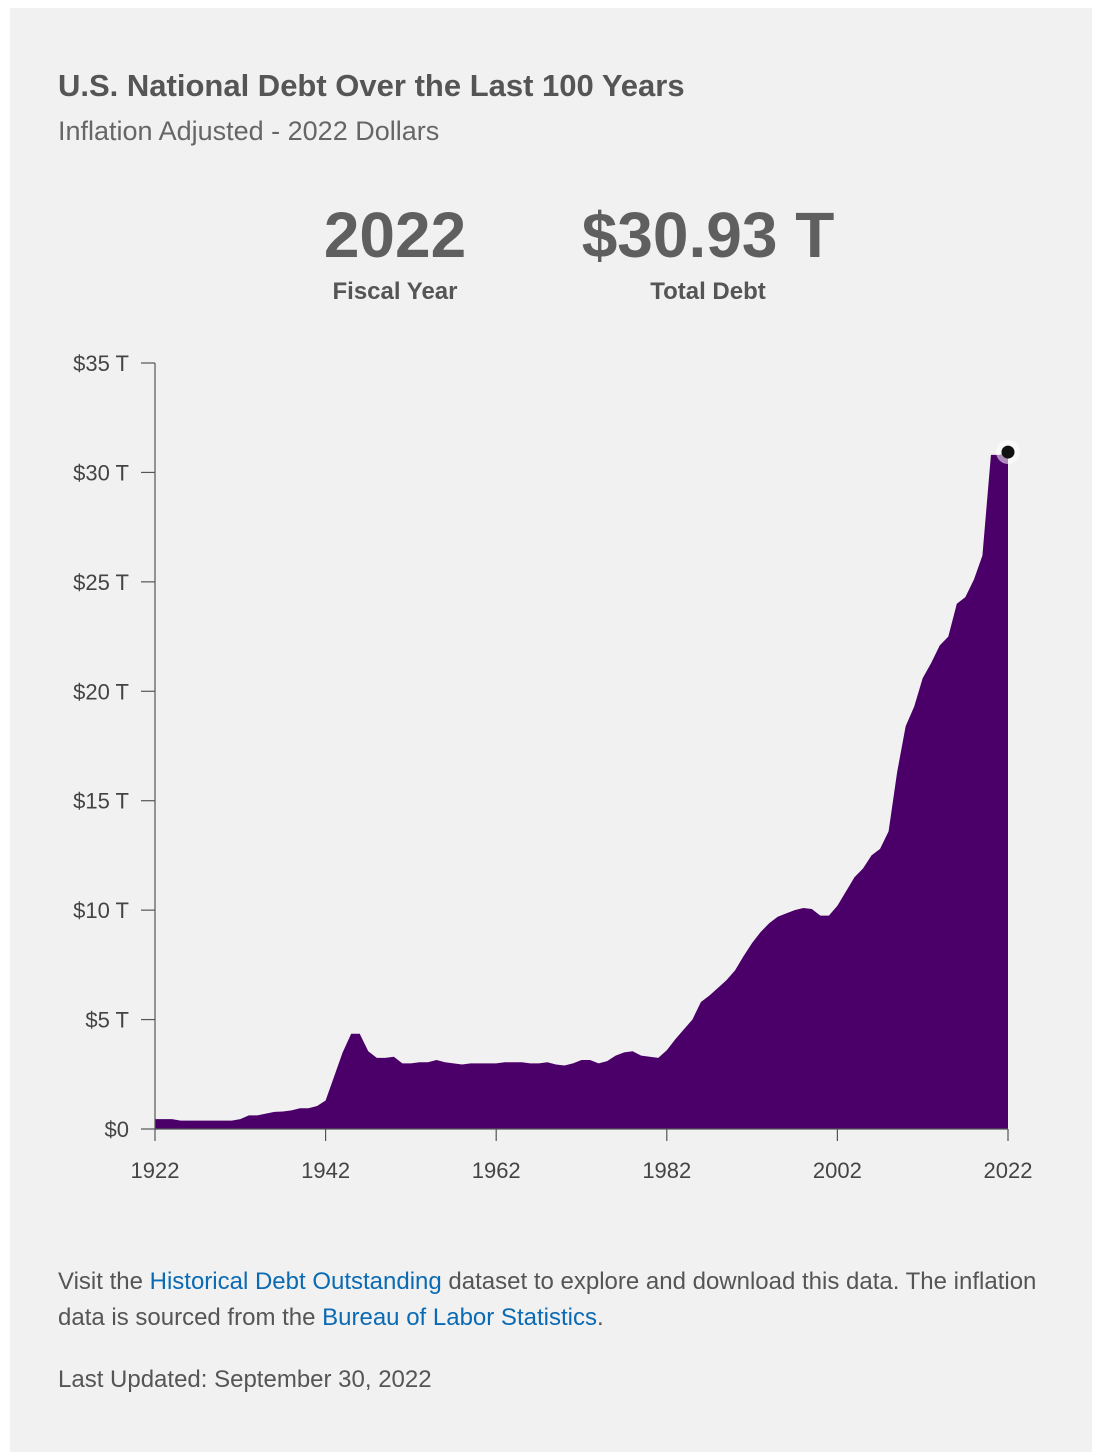 The width and height of the screenshot is (1100, 1456). What do you see at coordinates (459, 1317) in the screenshot?
I see `bureau-of-labor-statistics-link: Bureau of Labor Statistics` at bounding box center [459, 1317].